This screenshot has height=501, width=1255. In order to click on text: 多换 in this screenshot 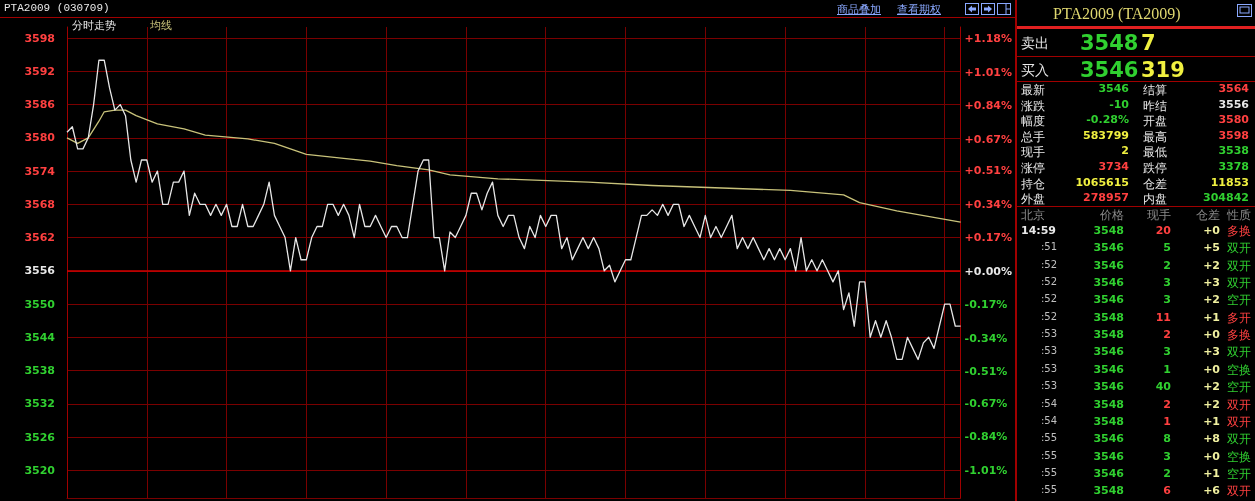, I will do `click(1239, 231)`.